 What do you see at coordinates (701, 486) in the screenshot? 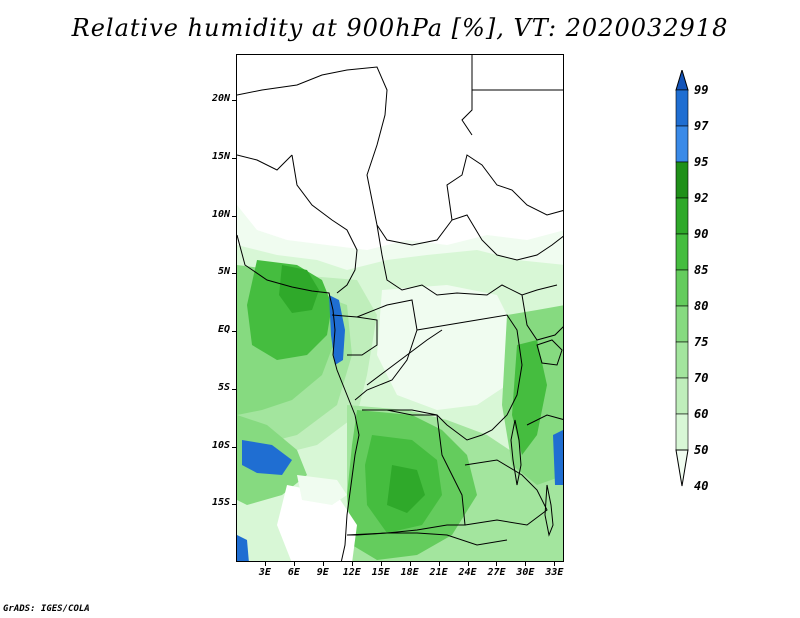
I see `colorbar-level-label: 40` at bounding box center [701, 486].